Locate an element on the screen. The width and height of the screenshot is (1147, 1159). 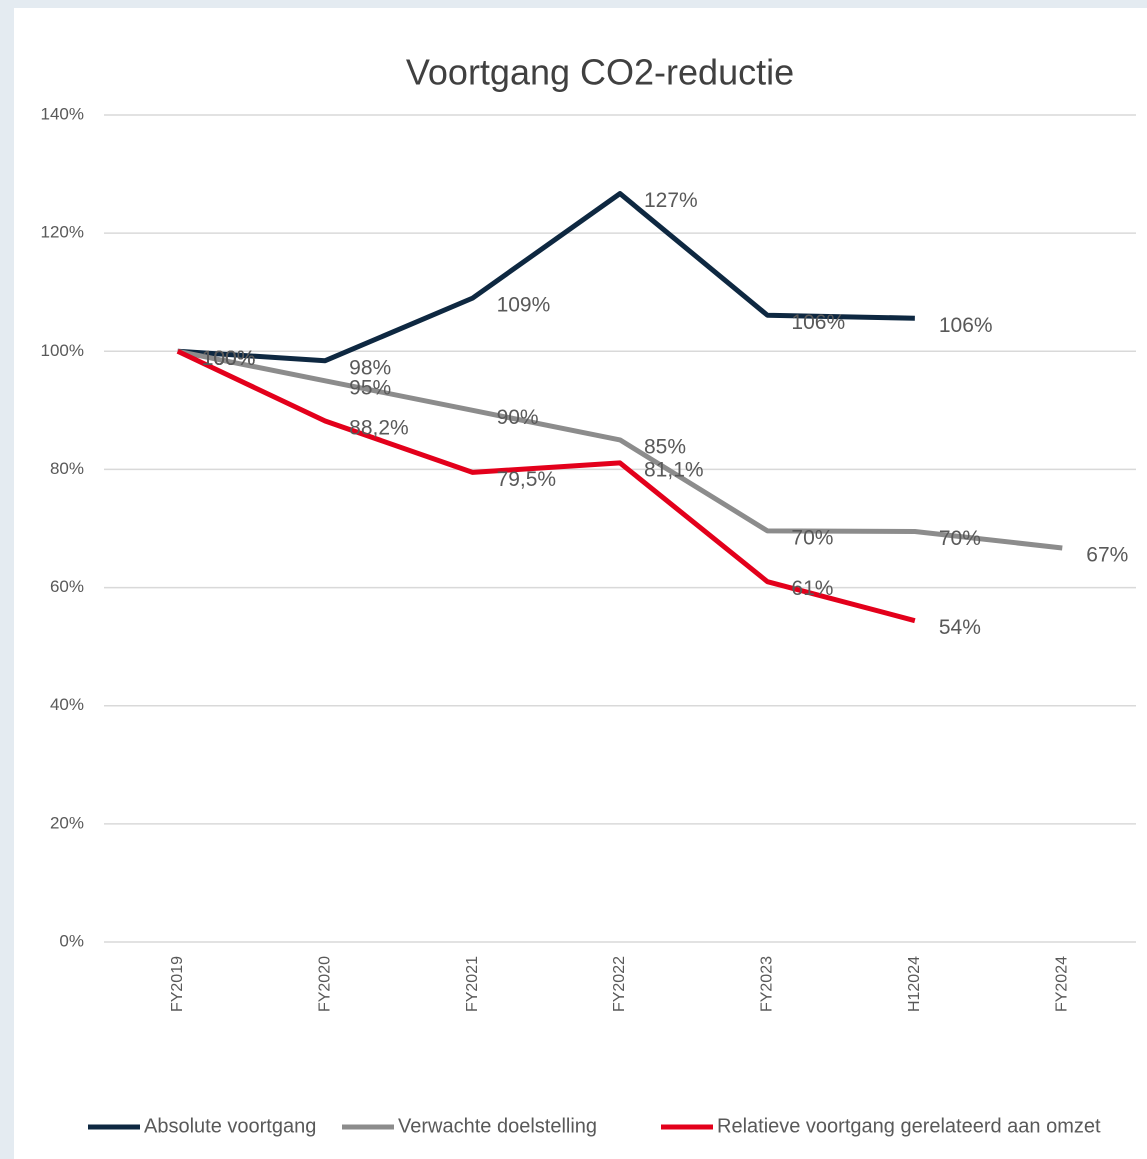
y-tick-label: 80% is located at coordinates (67, 468).